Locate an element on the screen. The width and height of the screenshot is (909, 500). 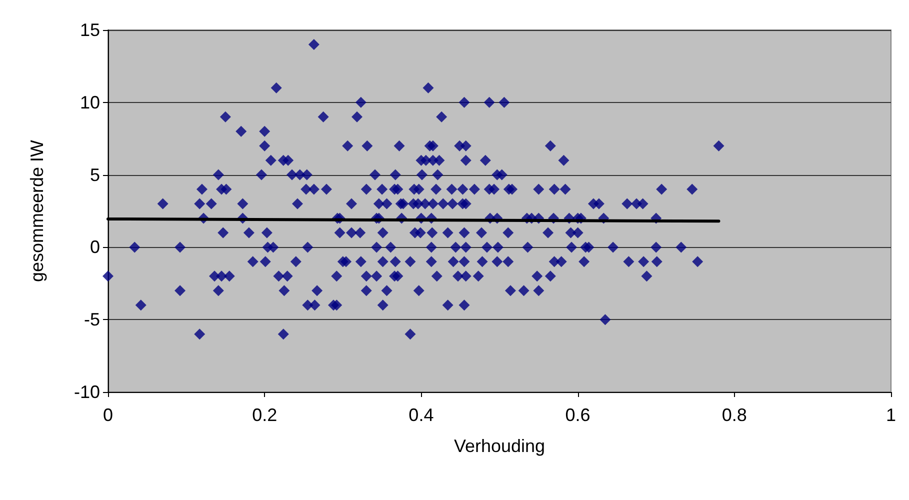
y-tick-label: -10 is located at coordinates (87, 392).